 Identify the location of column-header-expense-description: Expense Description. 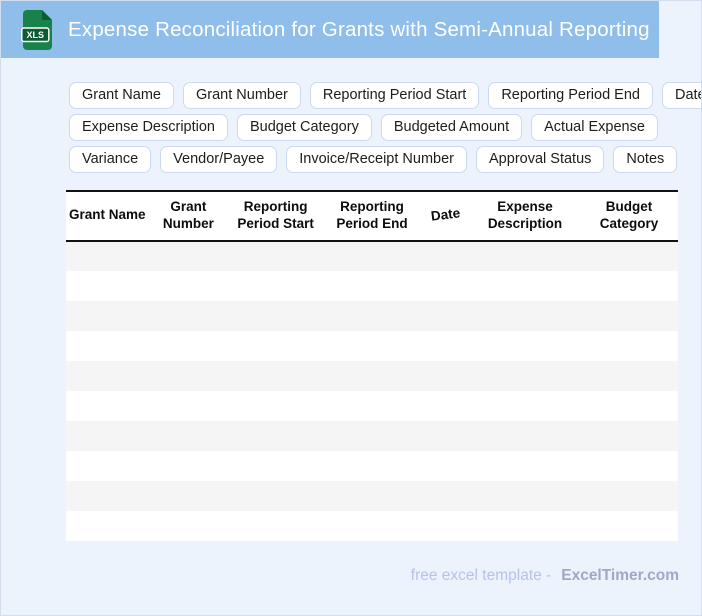
(525, 216).